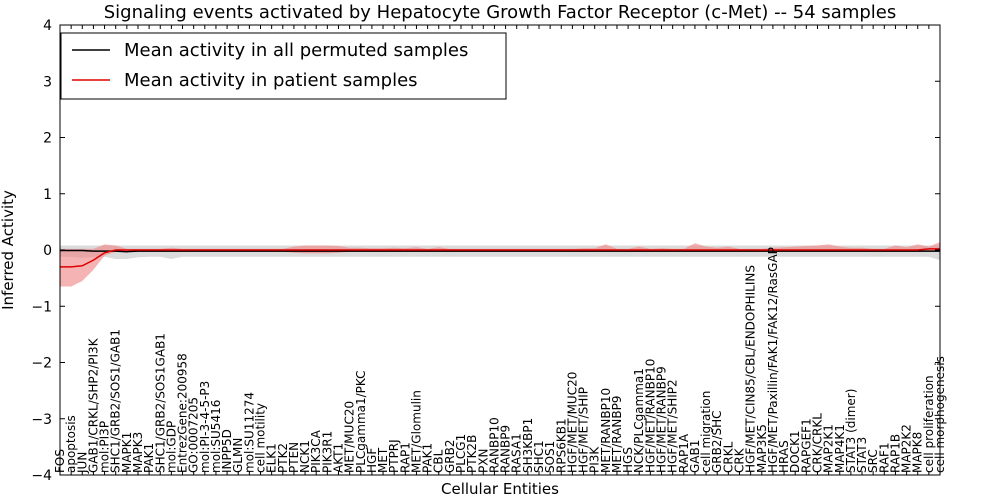 The image size is (1000, 500). Describe the element at coordinates (483, 461) in the screenshot. I see `x-tick-label: PXN` at that location.